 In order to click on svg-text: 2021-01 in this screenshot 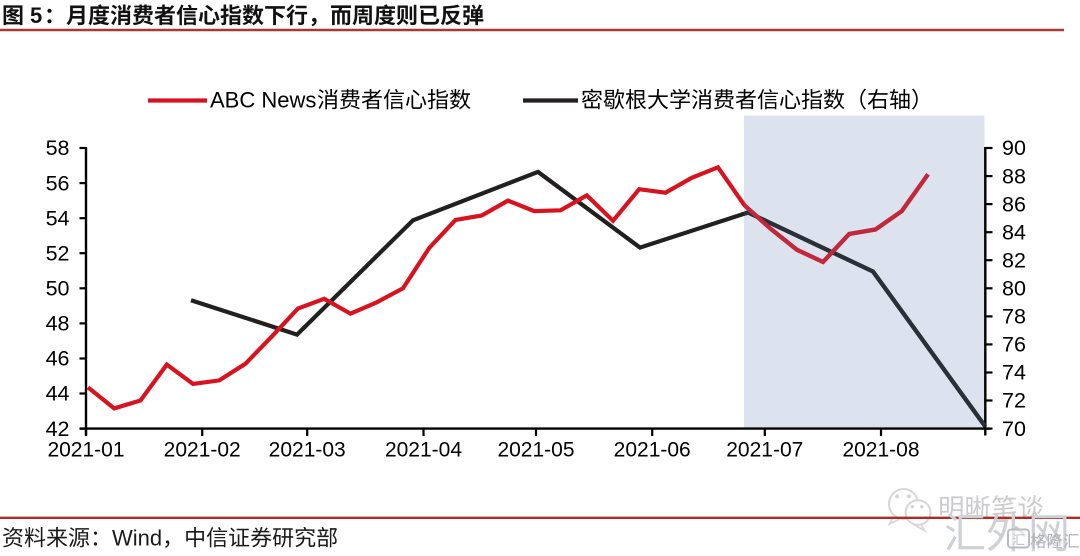, I will do `click(85, 450)`.